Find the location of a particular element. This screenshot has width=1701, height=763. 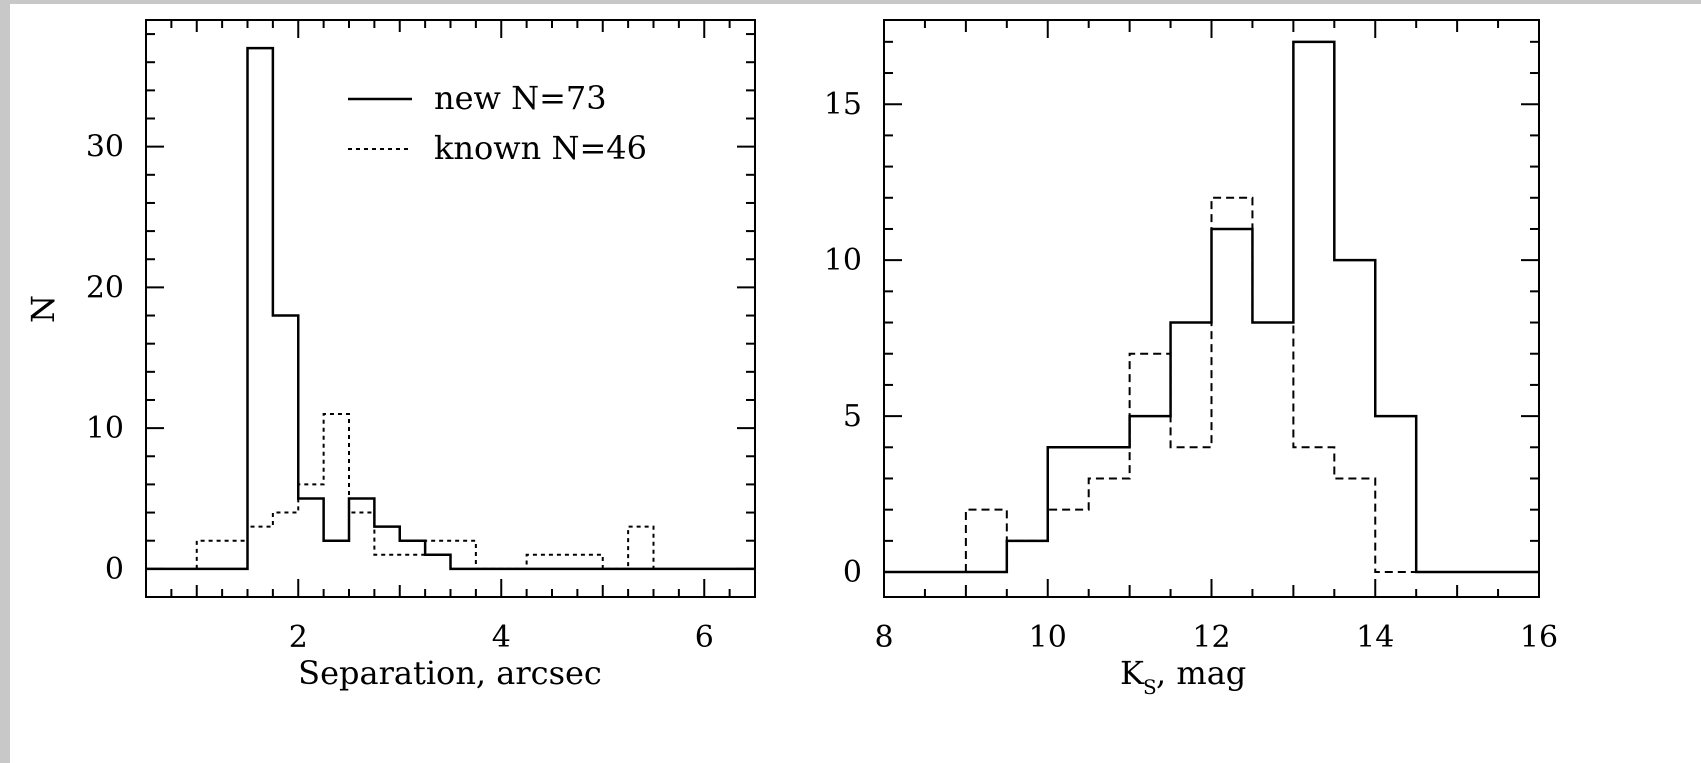

panel2-ytick-label: 10 is located at coordinates (843, 260).